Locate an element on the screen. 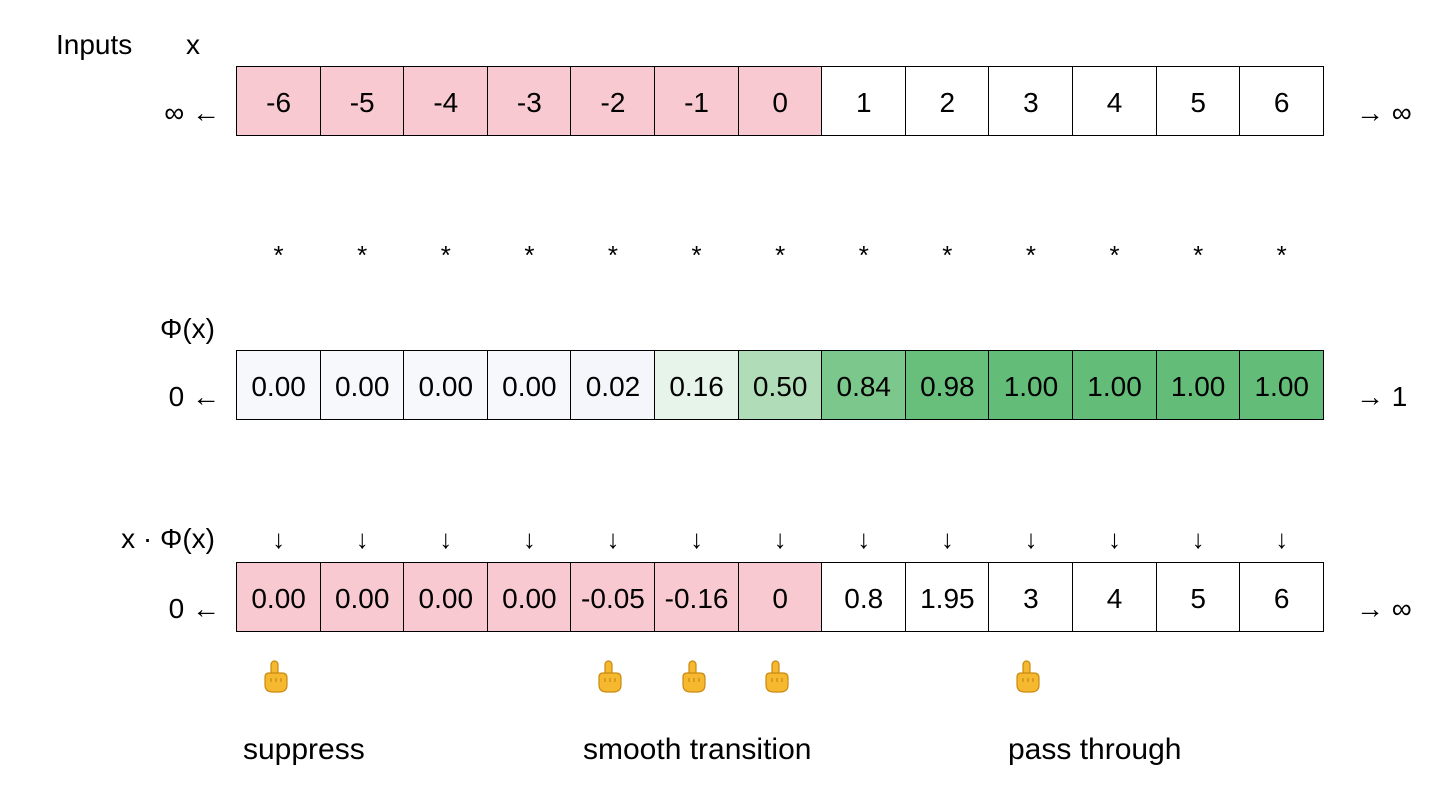  inputs-right-limit: → ∞ is located at coordinates (1384, 112).